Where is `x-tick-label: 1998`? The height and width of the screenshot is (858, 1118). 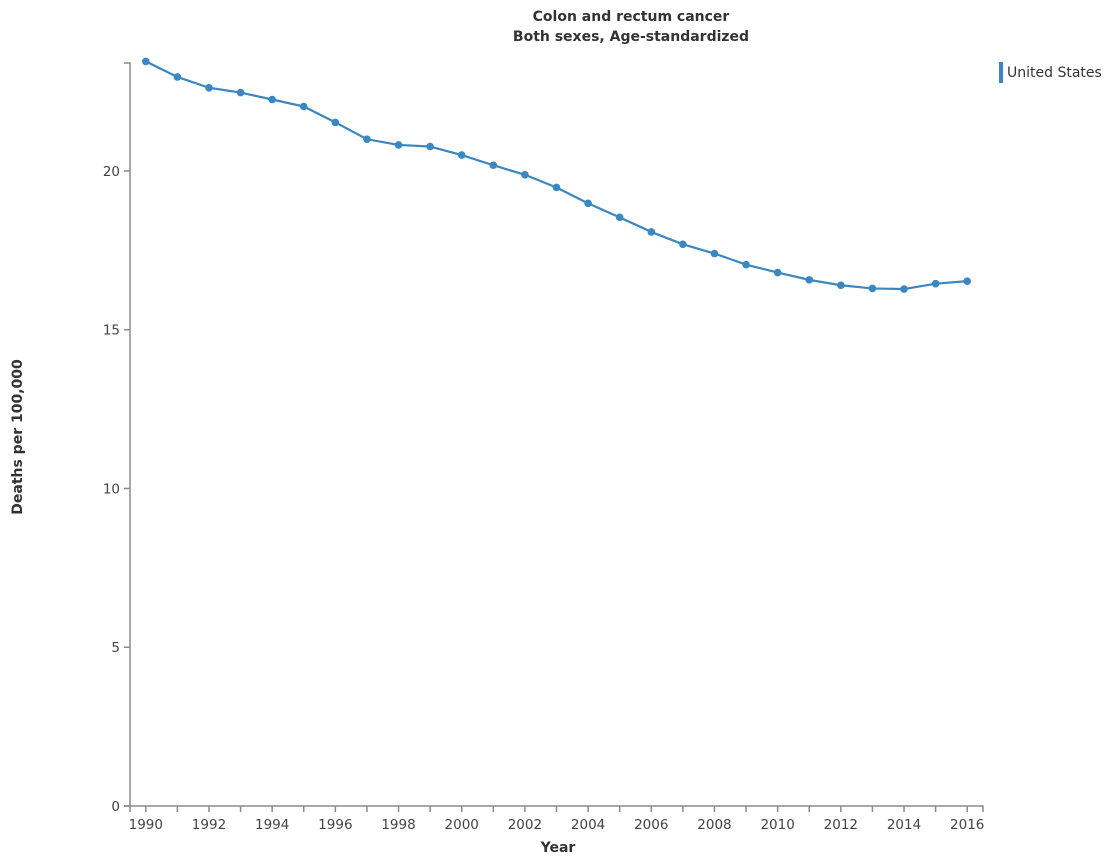
x-tick-label: 1998 is located at coordinates (398, 825).